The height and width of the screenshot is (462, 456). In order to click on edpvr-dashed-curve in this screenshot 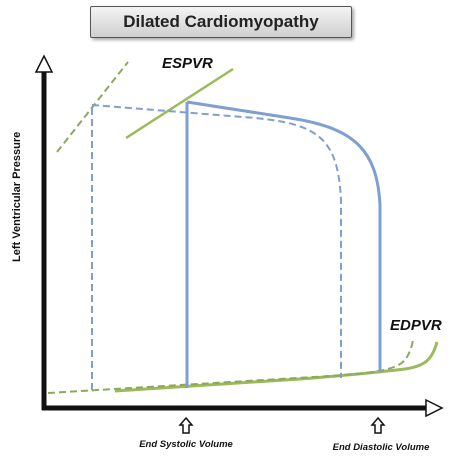, I will do `click(230, 366)`.